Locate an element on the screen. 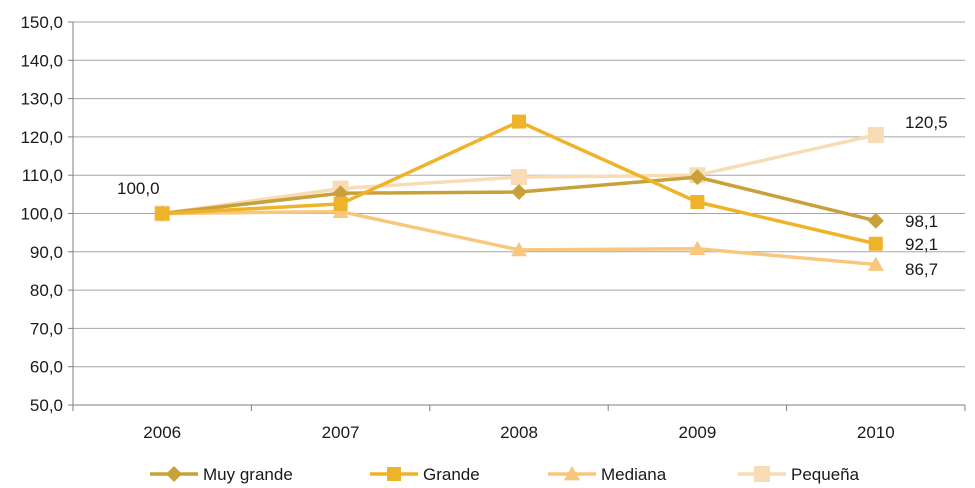 The image size is (975, 488). x-tick-label: 2006 is located at coordinates (162, 432).